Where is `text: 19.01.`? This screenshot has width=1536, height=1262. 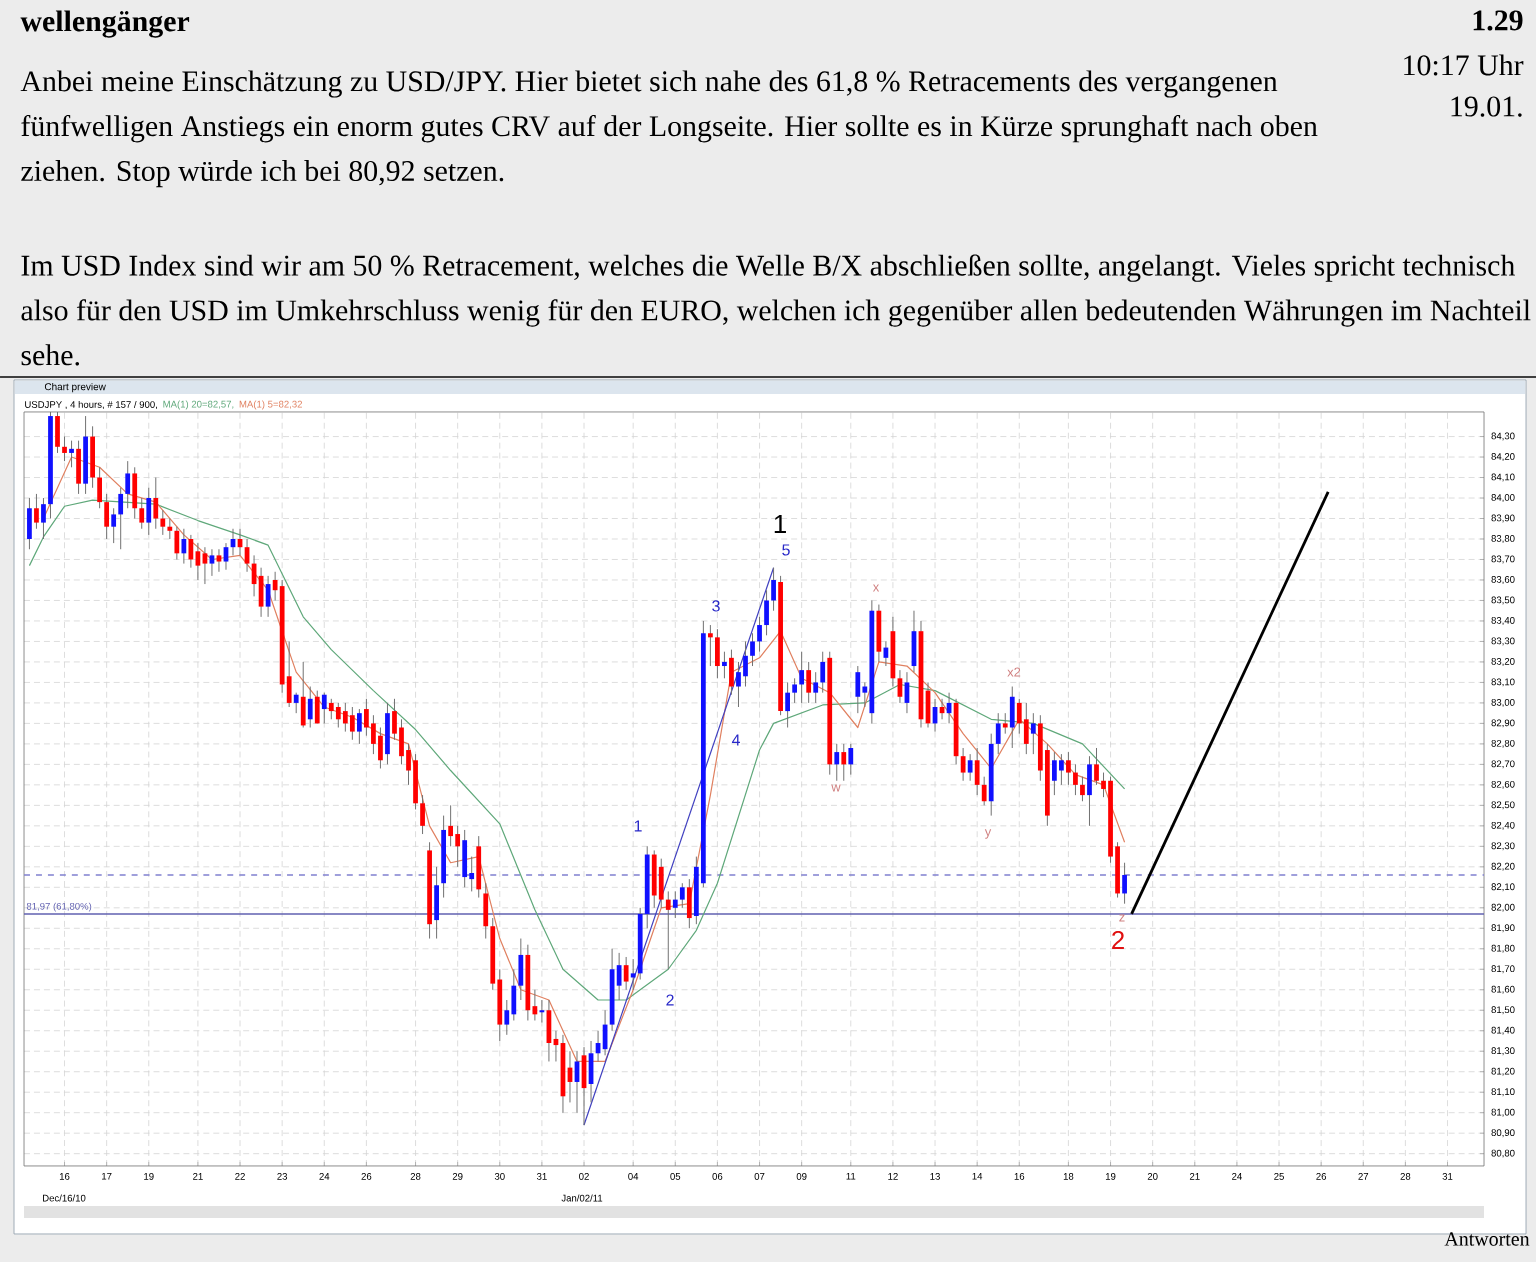 text: 19.01. is located at coordinates (1486, 106).